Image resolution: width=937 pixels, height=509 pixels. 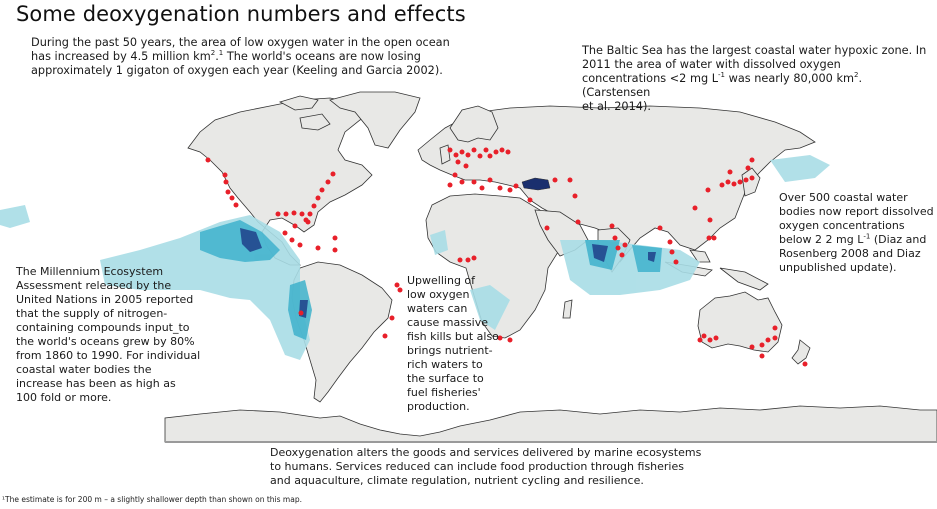 I want to click on map-bottom-border, so click(x=551, y=442).